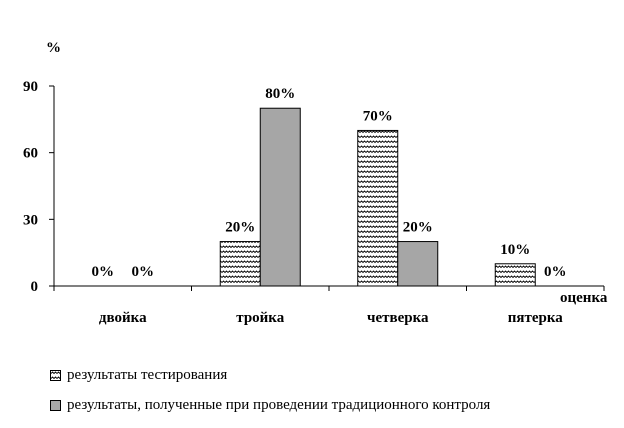 Image resolution: width=624 pixels, height=428 pixels. What do you see at coordinates (378, 116) in the screenshot?
I see `data-label: 70%` at bounding box center [378, 116].